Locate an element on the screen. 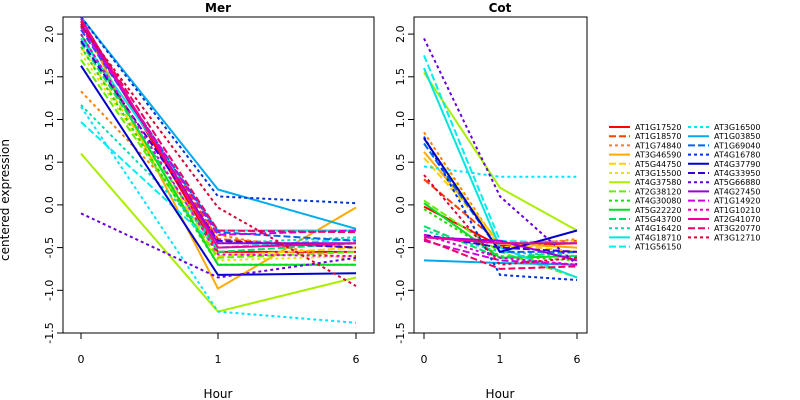 The image size is (800, 400). mer-y-tick-label: 1.5 is located at coordinates (49, 77).